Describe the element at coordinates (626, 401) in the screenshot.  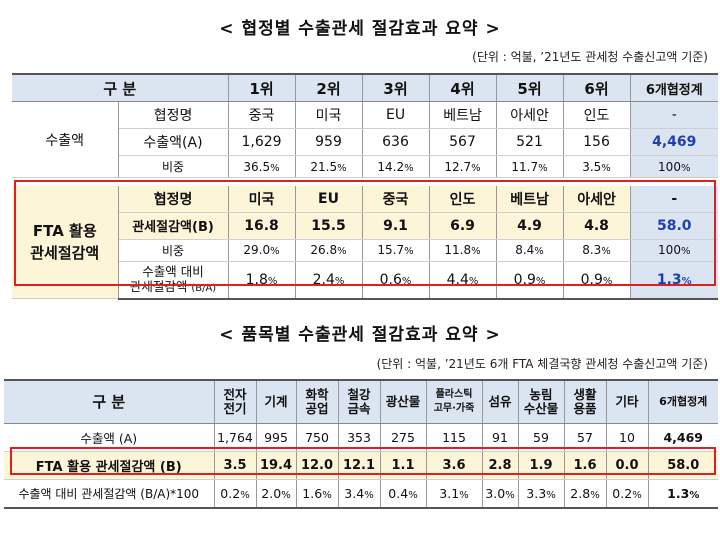
I see `header-etc: 기타` at that location.